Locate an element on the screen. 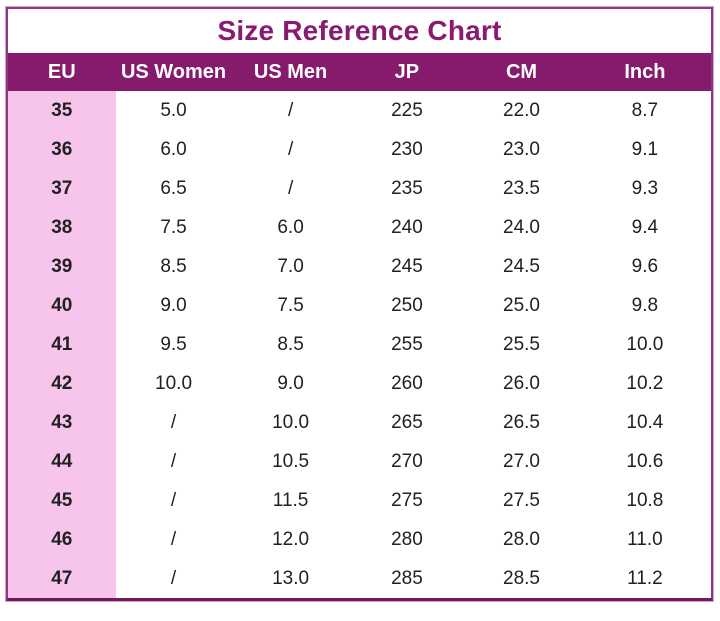  table-row: 42 10.0 9.0 260 26.0 10.2 is located at coordinates (359, 383).